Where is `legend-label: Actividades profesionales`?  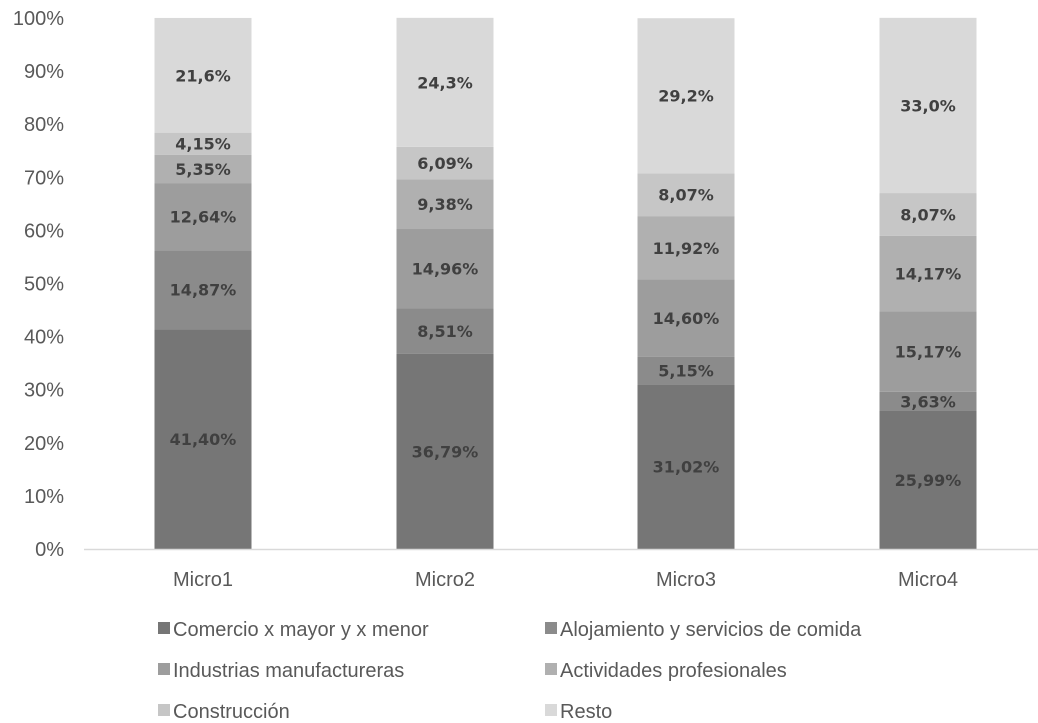 legend-label: Actividades profesionales is located at coordinates (673, 671).